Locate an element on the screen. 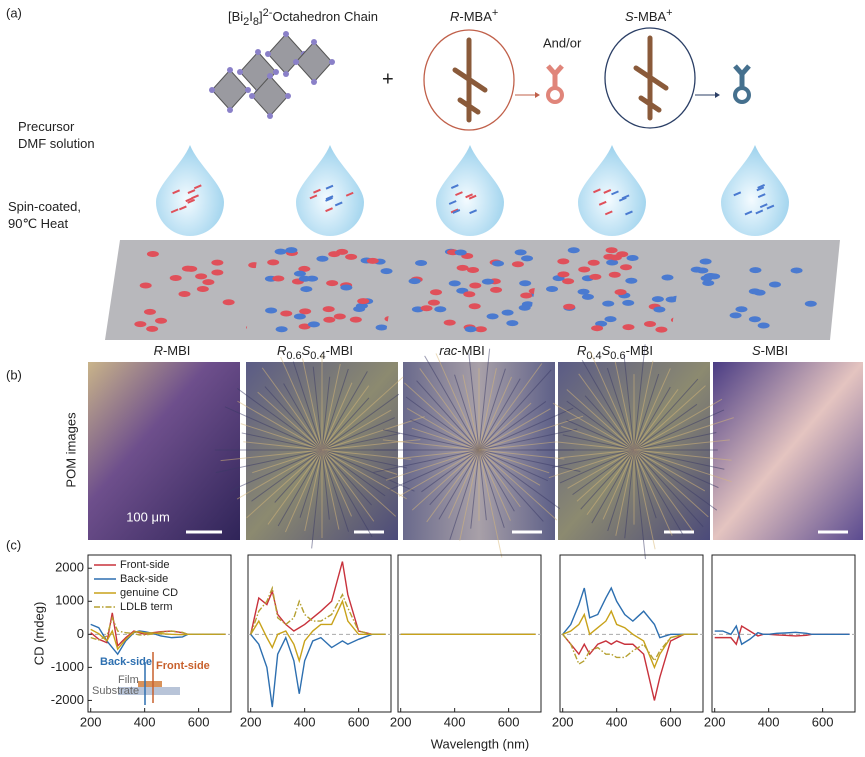 The height and width of the screenshot is (757, 865). y-tick-label: 2000 is located at coordinates (69, 567).